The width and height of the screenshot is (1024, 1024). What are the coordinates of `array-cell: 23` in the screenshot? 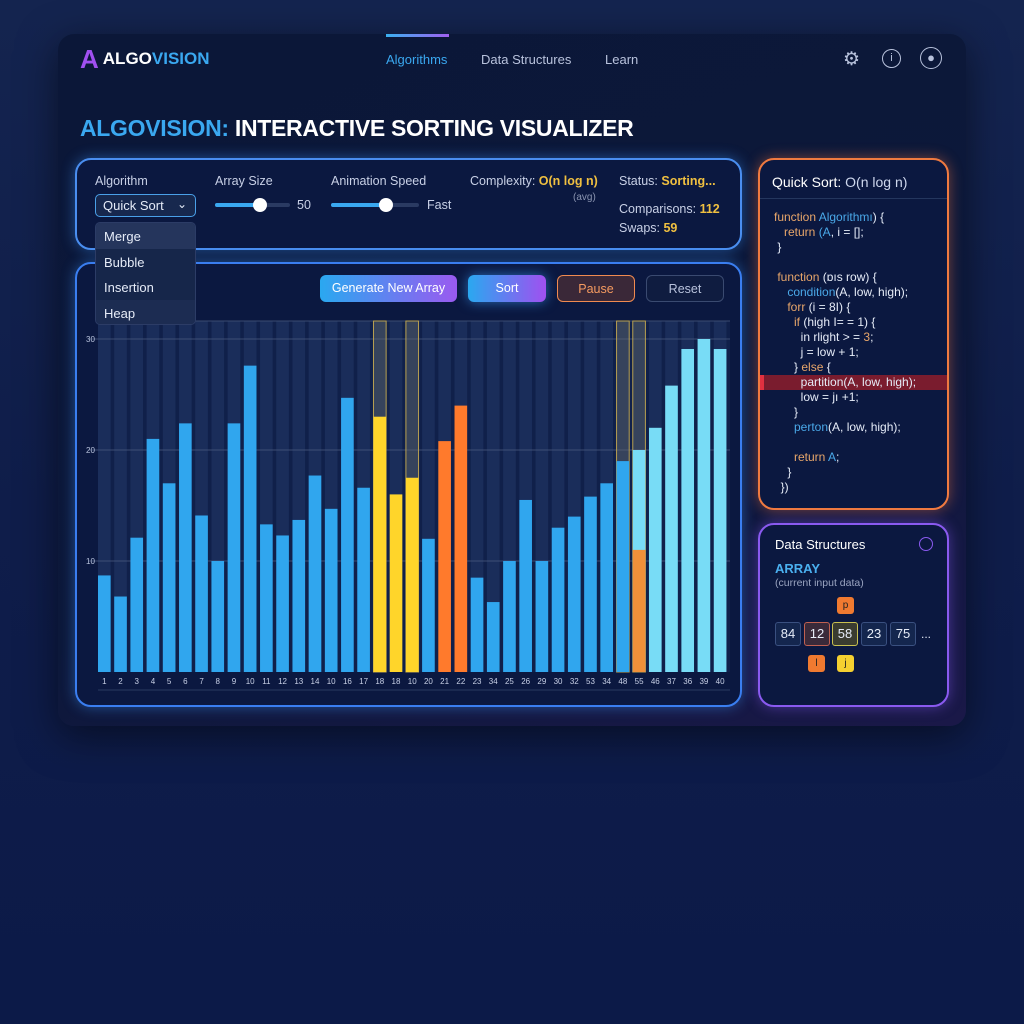 It's located at (874, 634).